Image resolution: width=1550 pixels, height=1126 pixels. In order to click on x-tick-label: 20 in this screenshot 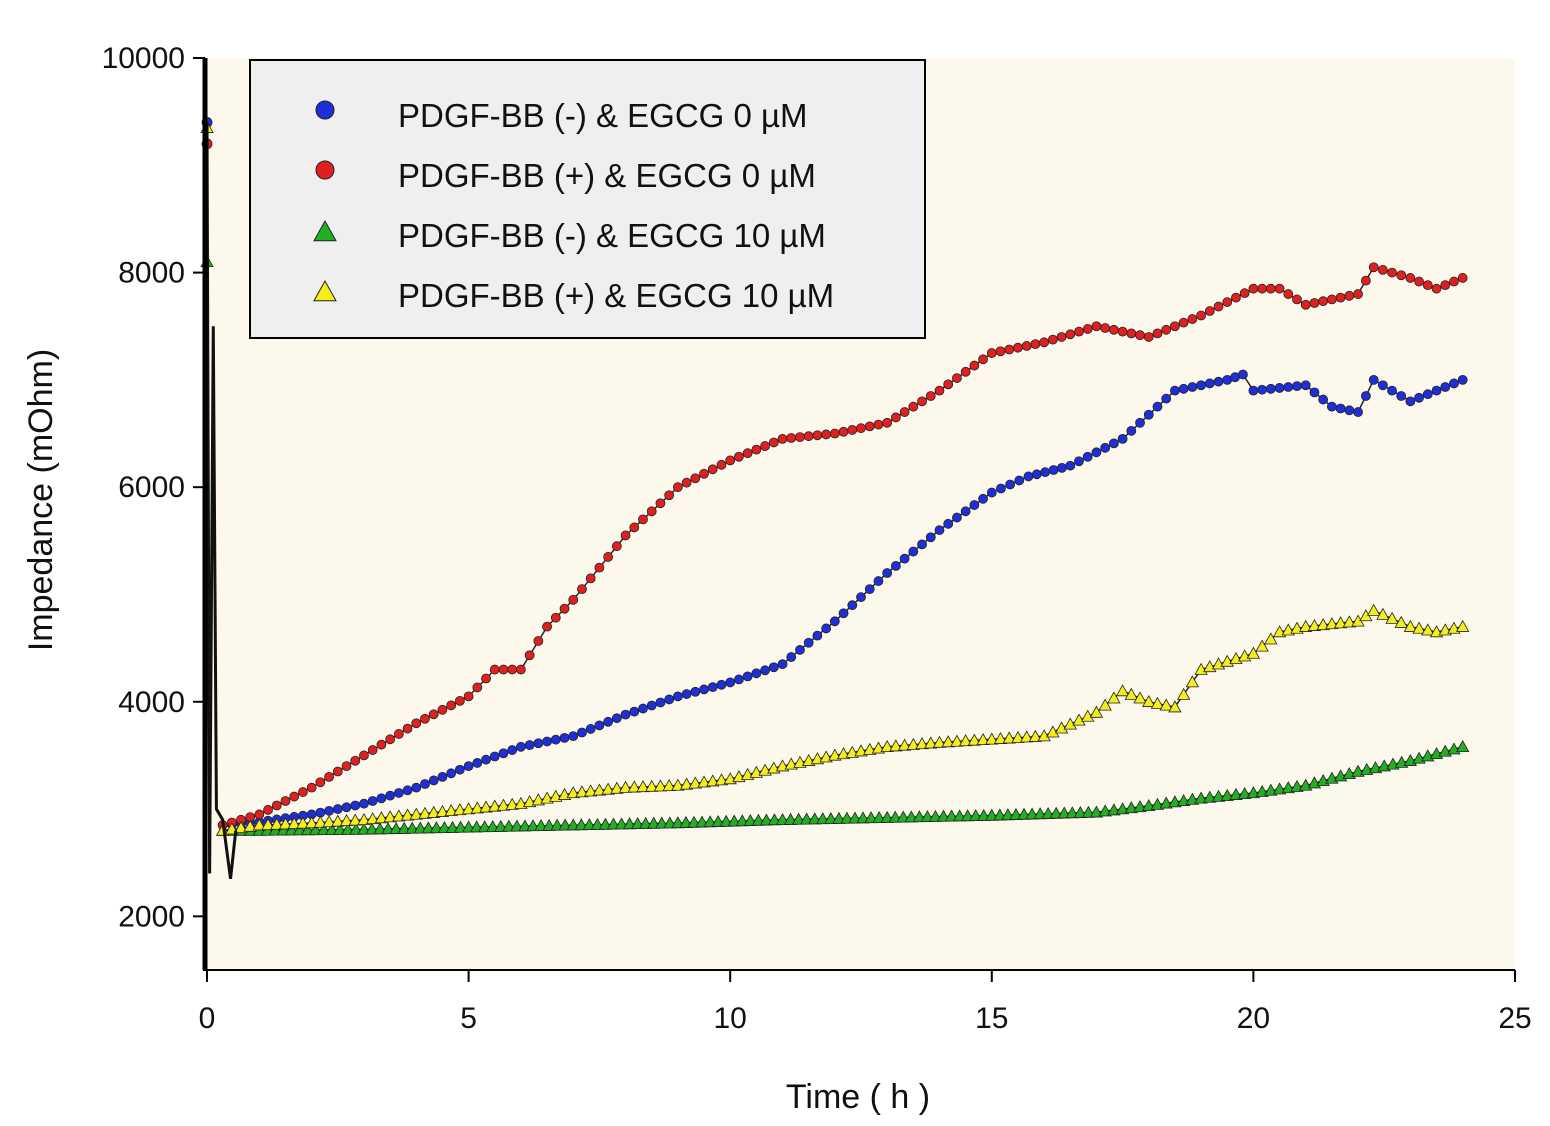, I will do `click(1253, 1018)`.